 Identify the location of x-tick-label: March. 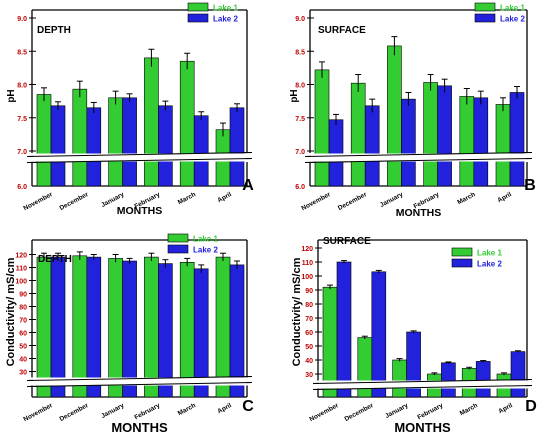
(469, 409).